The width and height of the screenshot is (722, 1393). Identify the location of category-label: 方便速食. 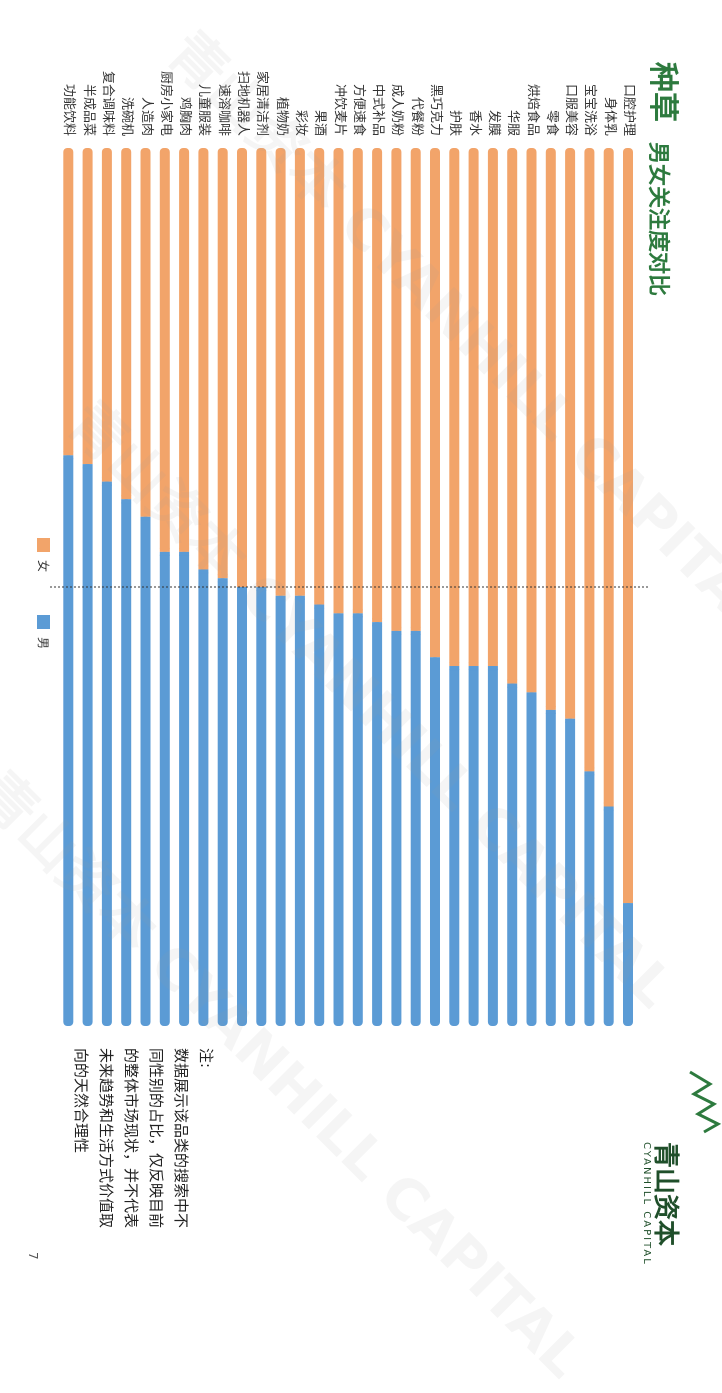
(358, 109).